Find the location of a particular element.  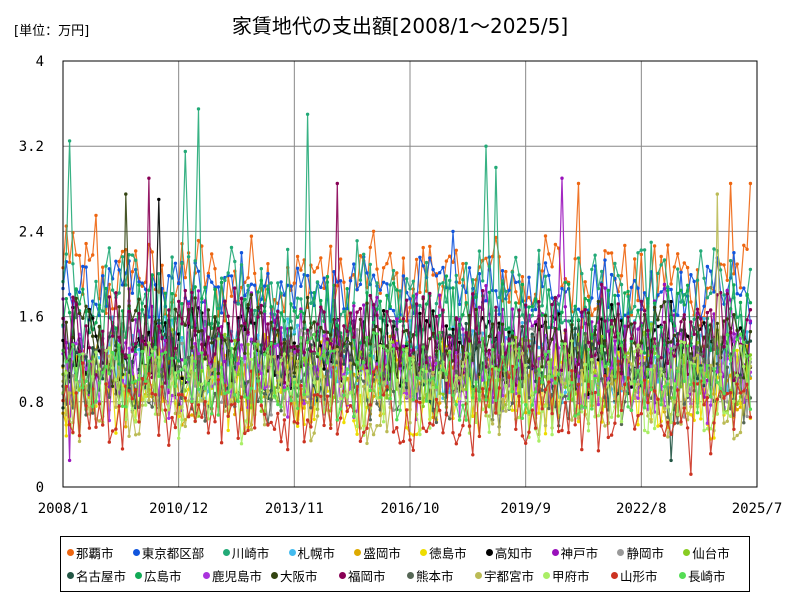

legend-marker is located at coordinates (138, 575).